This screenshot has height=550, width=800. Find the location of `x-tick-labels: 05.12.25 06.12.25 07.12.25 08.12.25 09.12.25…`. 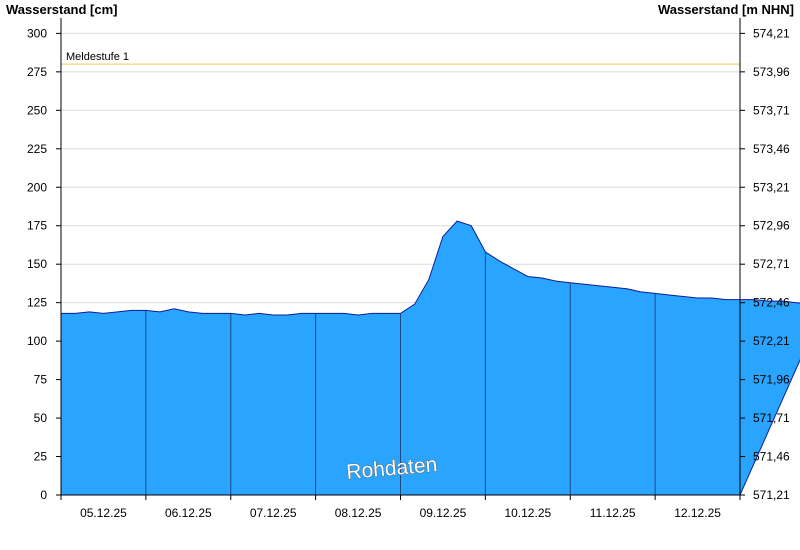

x-tick-labels: 05.12.25 06.12.25 07.12.25 08.12.25 09.12.25… is located at coordinates (400, 507).